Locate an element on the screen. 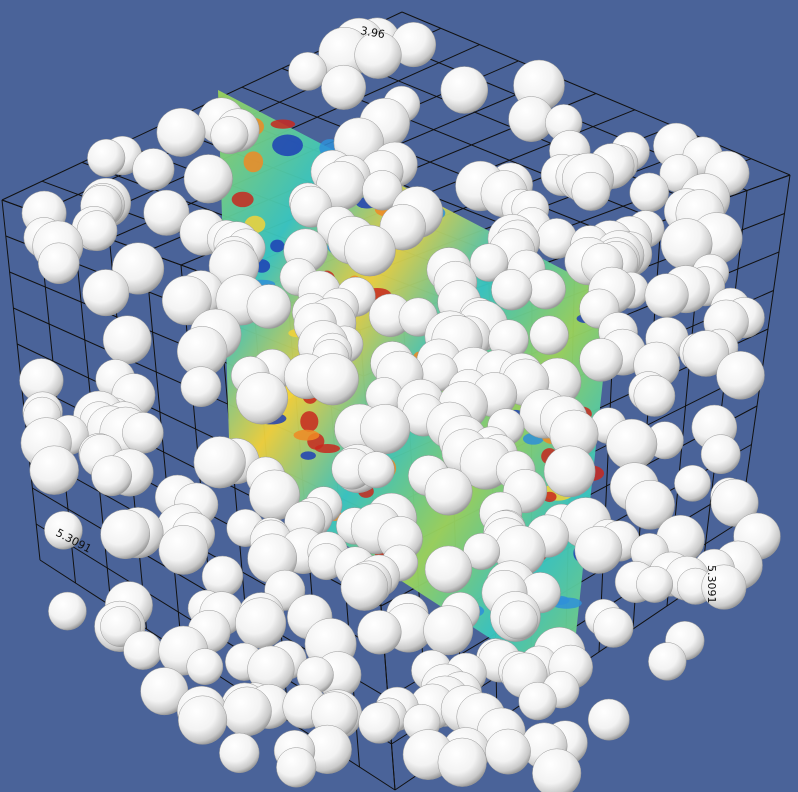  axis-label-top: 3.96 is located at coordinates (372, 32).